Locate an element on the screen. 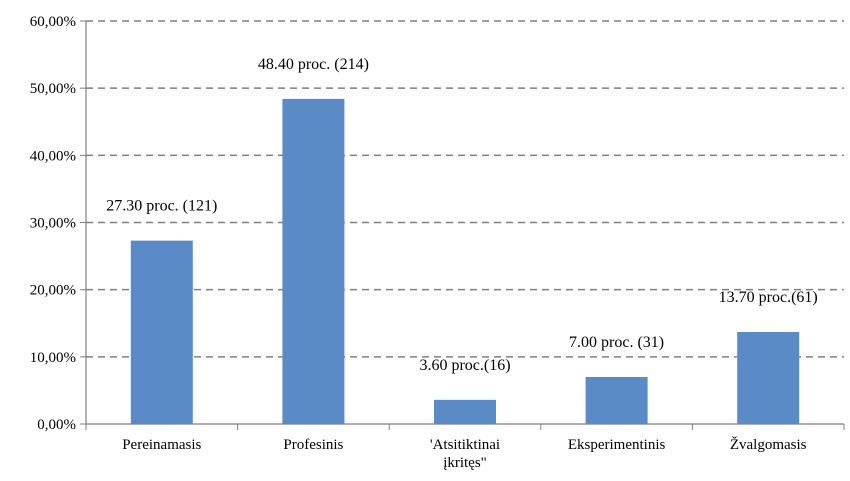  y-tick-label: 20,00% is located at coordinates (53, 291).